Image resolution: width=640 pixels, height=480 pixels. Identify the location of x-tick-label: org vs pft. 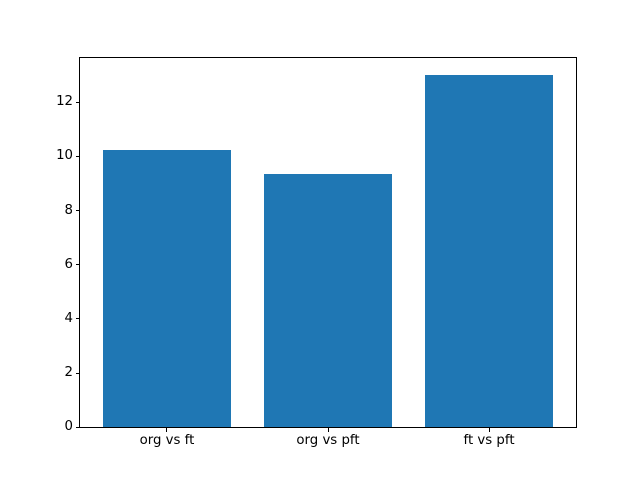
(328, 441).